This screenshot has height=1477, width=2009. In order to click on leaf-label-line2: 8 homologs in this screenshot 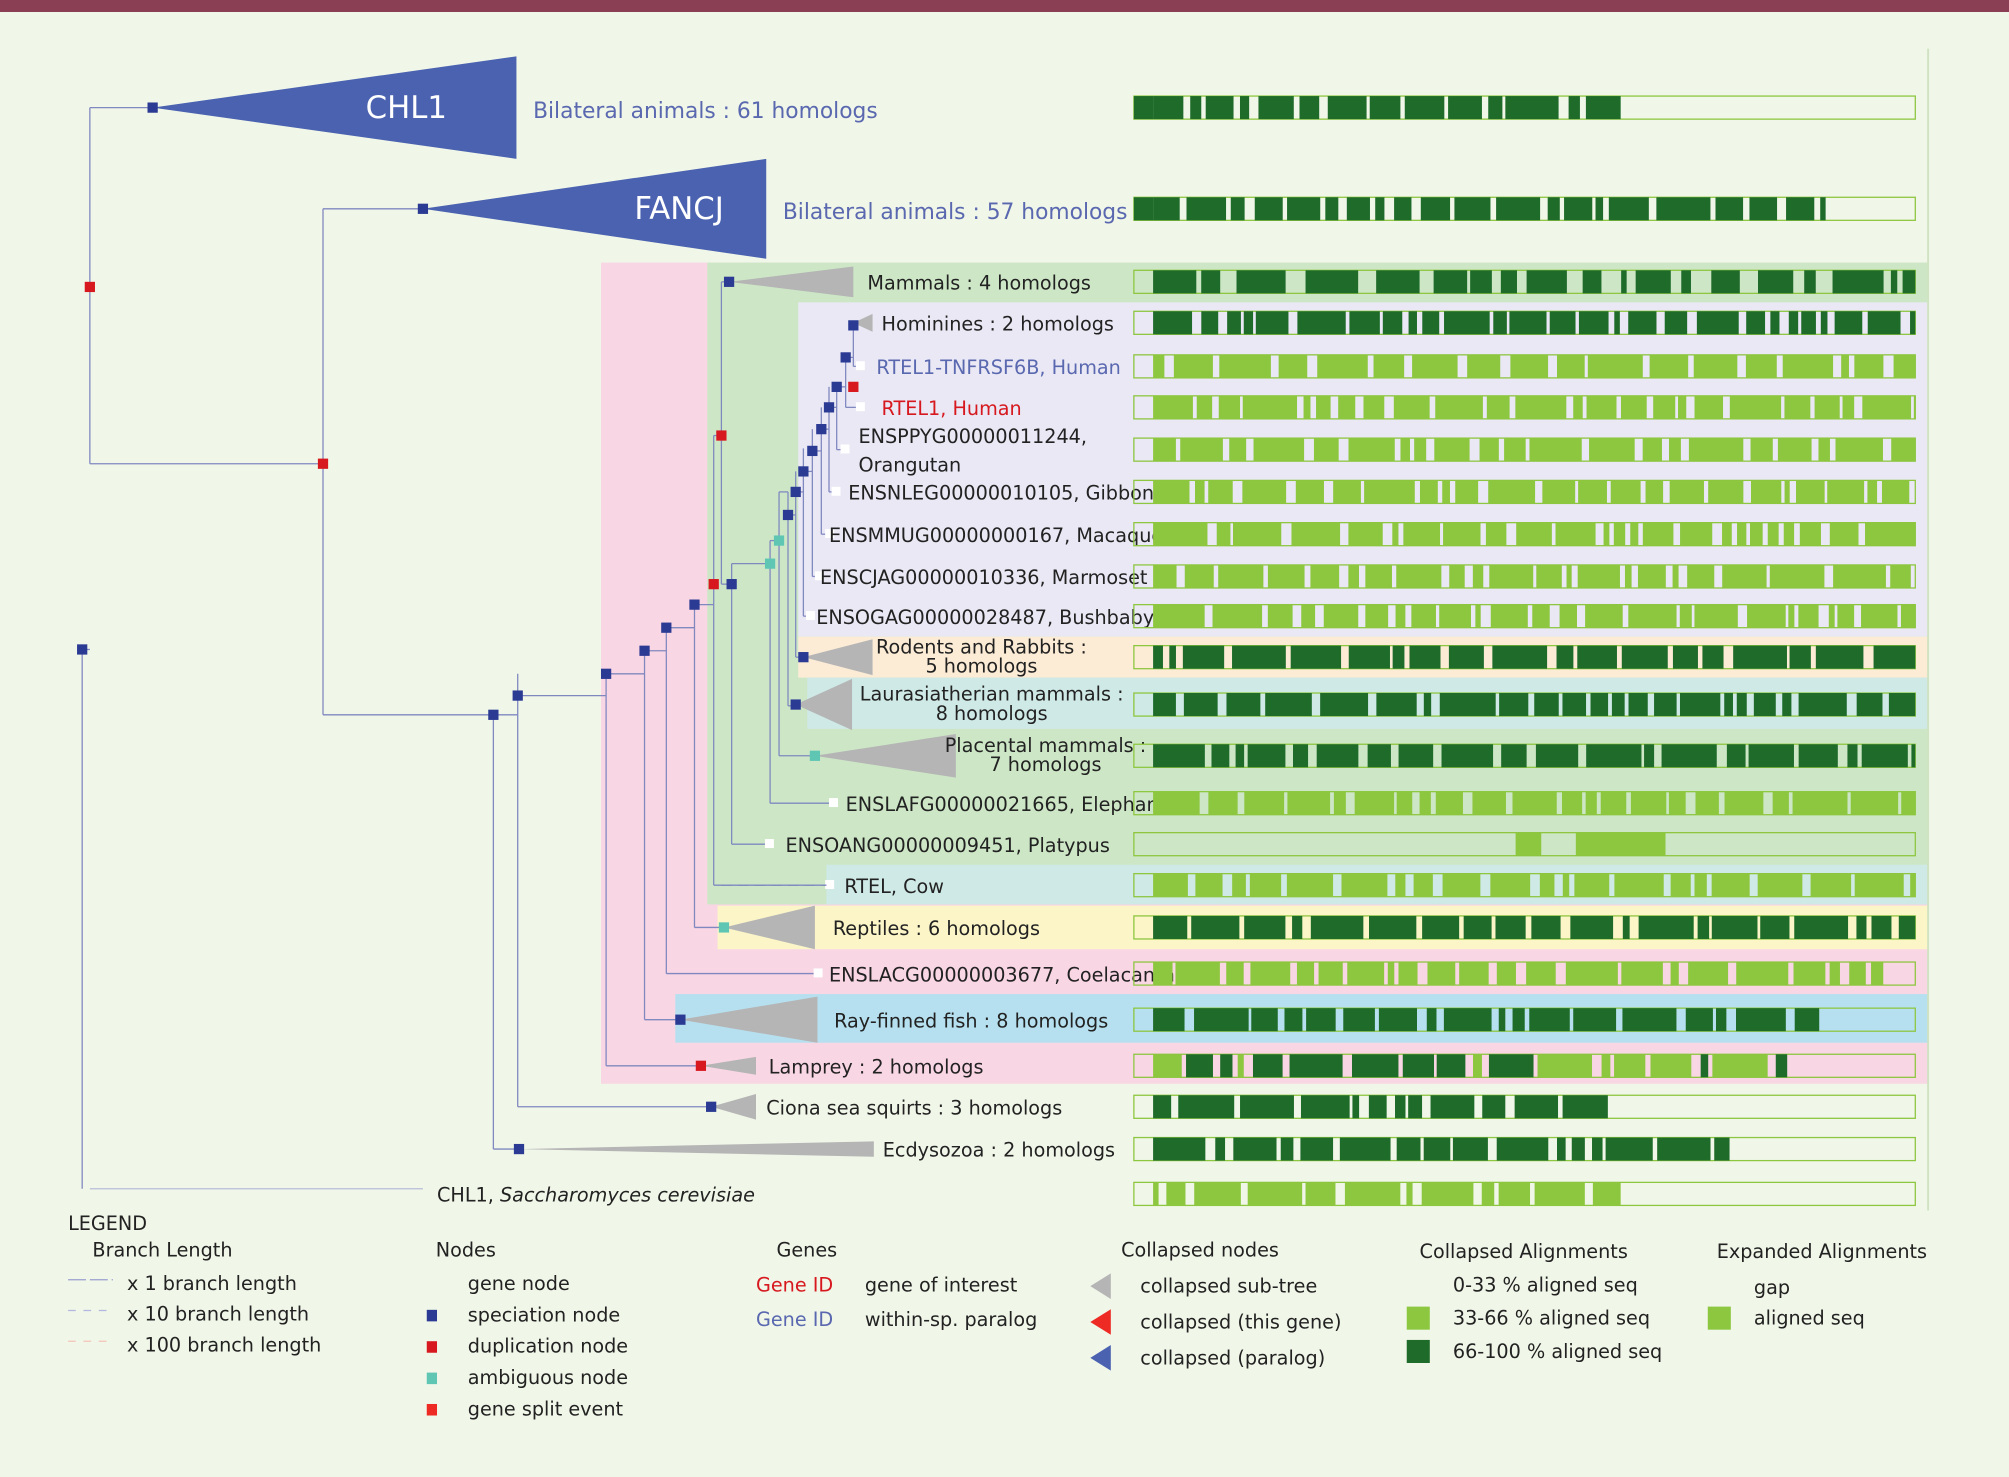, I will do `click(992, 713)`.